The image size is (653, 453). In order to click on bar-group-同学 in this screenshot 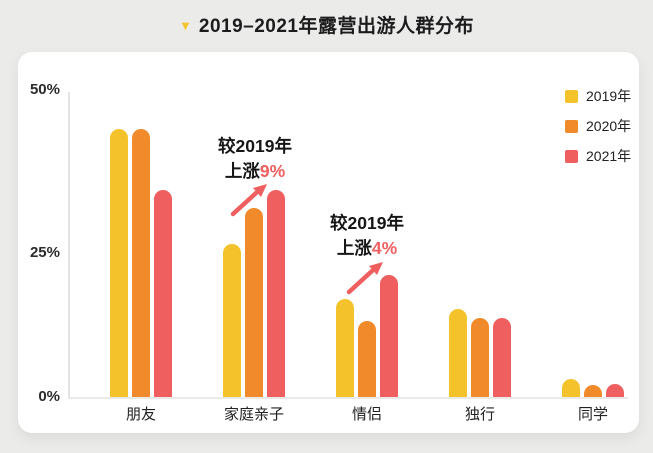, I will do `click(593, 388)`.